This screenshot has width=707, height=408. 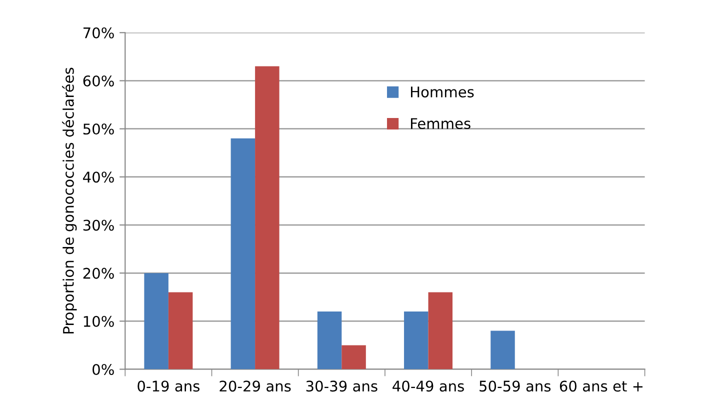 I want to click on x-tick-label: 50-59 ans, so click(x=515, y=386).